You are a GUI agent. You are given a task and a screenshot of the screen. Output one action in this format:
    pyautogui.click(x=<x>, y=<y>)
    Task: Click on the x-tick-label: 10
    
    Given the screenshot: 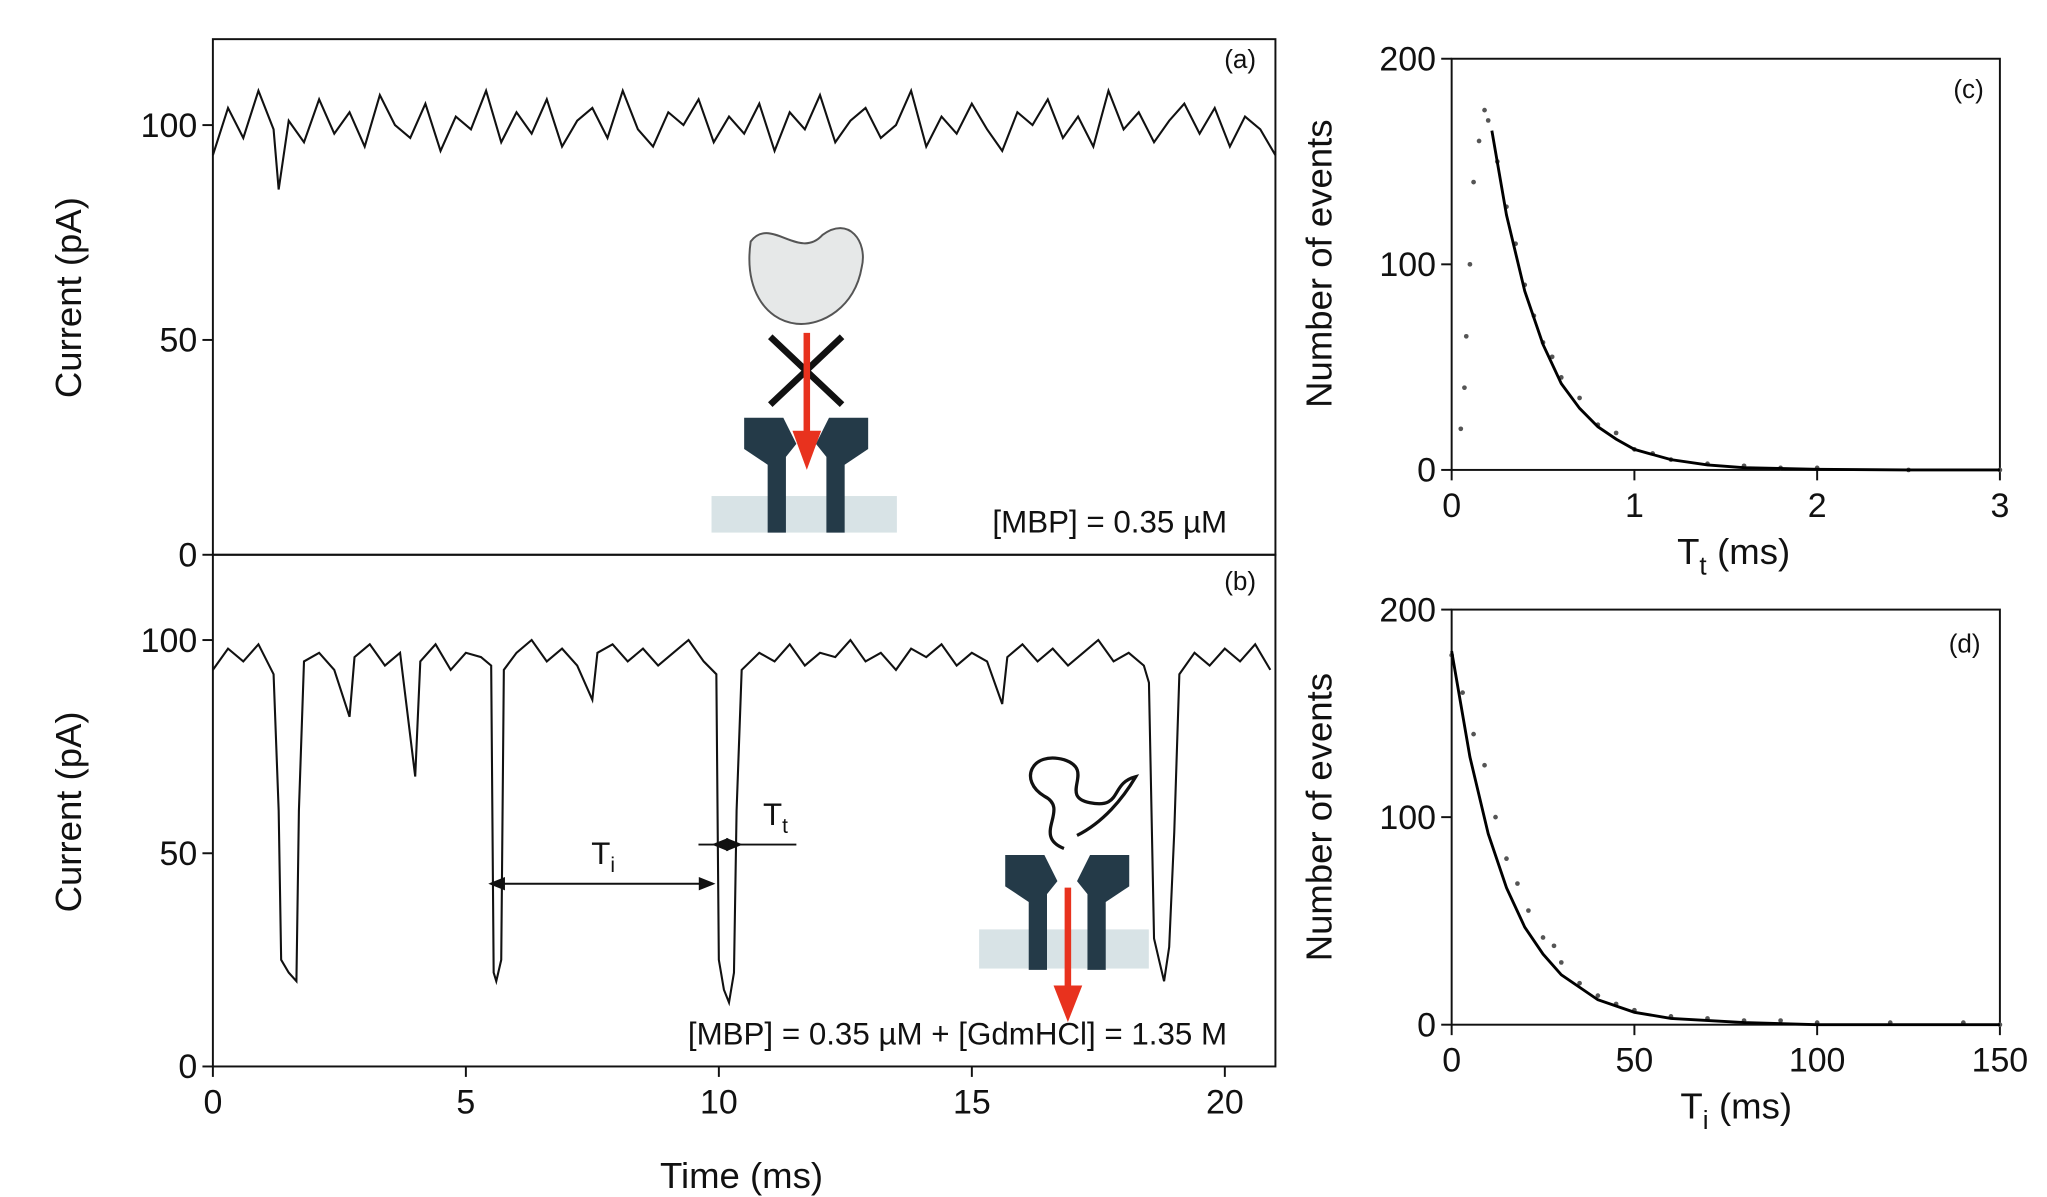 What is the action you would take?
    pyautogui.click(x=719, y=1102)
    